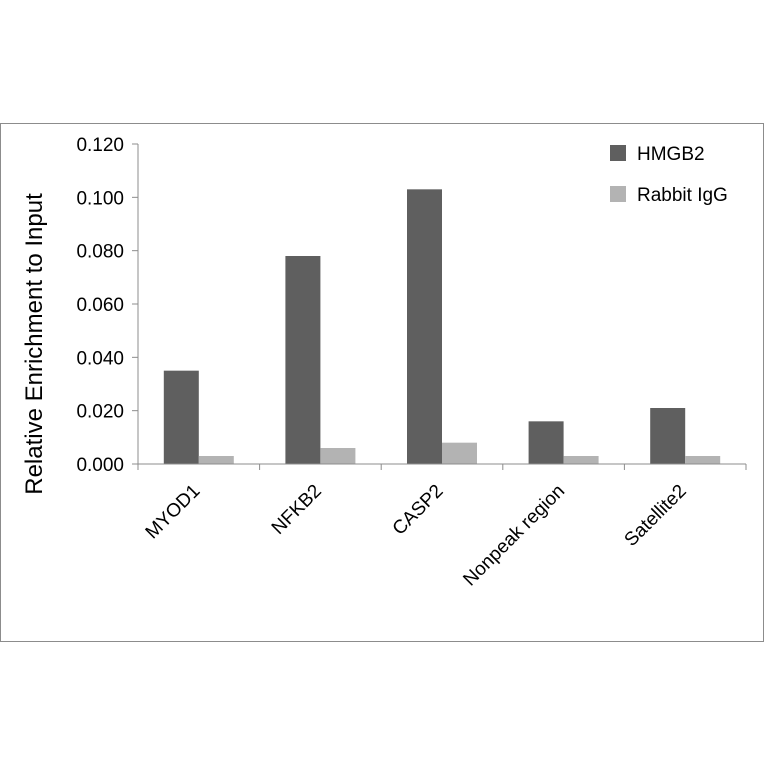 The height and width of the screenshot is (764, 764). What do you see at coordinates (100, 252) in the screenshot?
I see `y-tick-label: 0.080` at bounding box center [100, 252].